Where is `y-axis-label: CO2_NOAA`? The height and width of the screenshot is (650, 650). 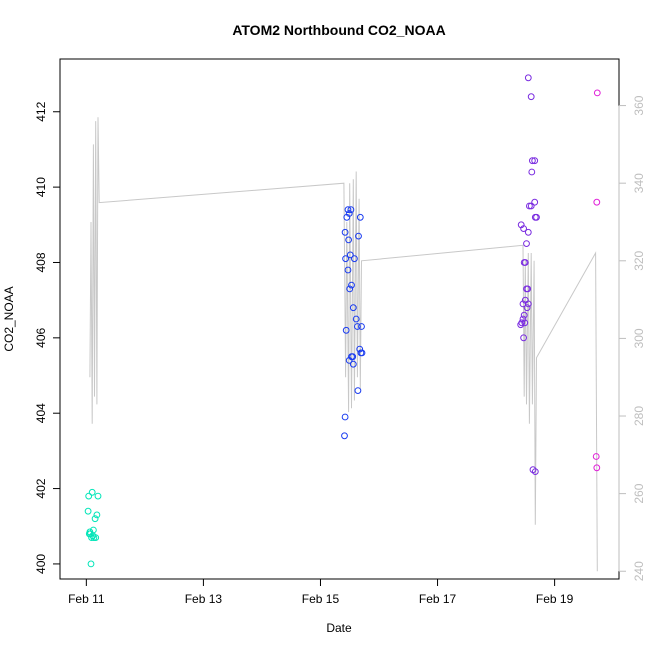
y-axis-label: CO2_NOAA is located at coordinates (9, 318).